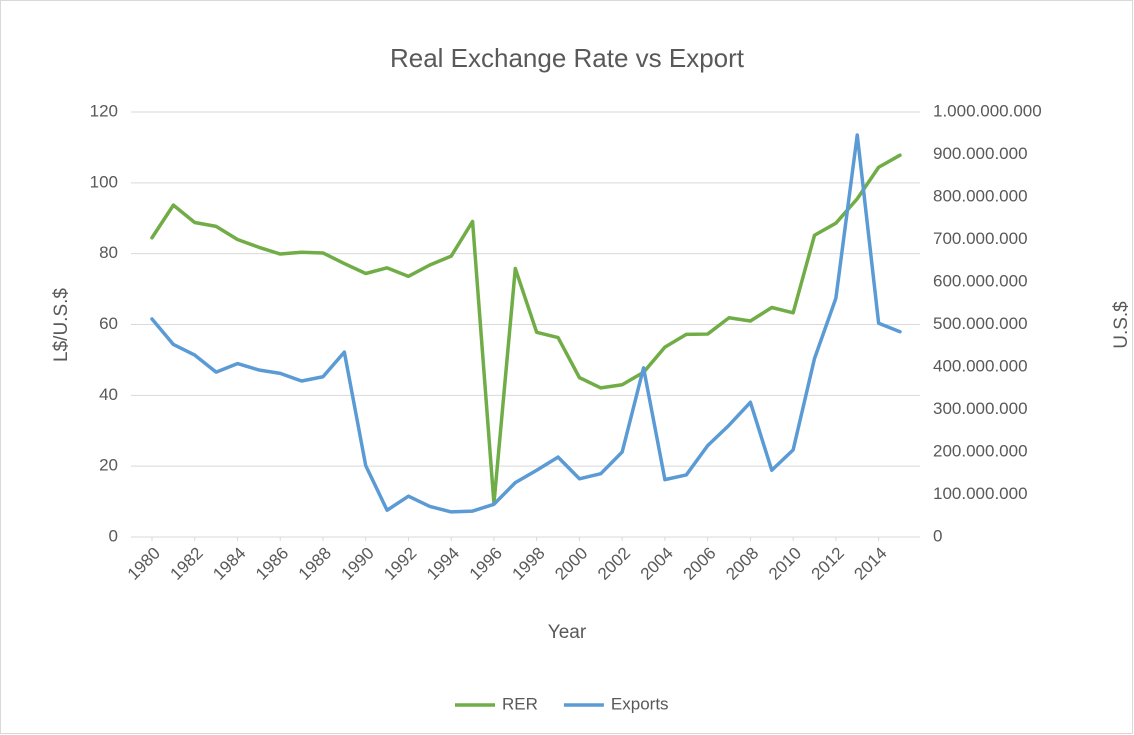 The width and height of the screenshot is (1134, 735). I want to click on y2-tick-label: 100.000.000, so click(980, 493).